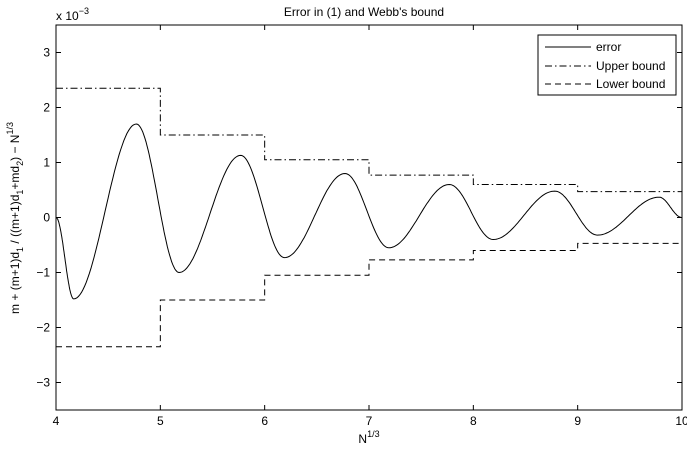  What do you see at coordinates (20, 192) in the screenshot?
I see `y-axis-label-b-sub: 1` at bounding box center [20, 192].